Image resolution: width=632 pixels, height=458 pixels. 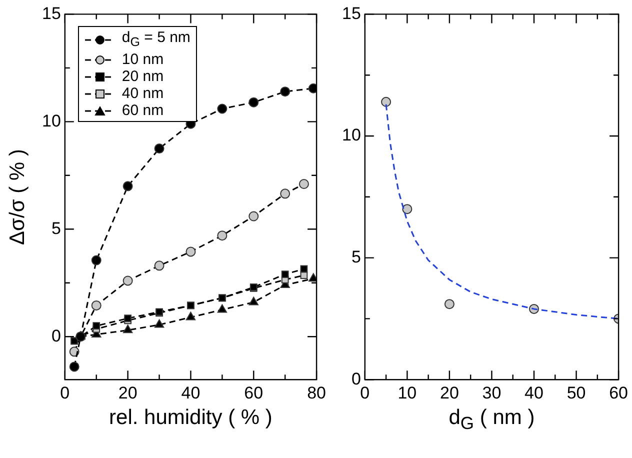 I want to click on x-tick-label: 80, so click(x=316, y=392).